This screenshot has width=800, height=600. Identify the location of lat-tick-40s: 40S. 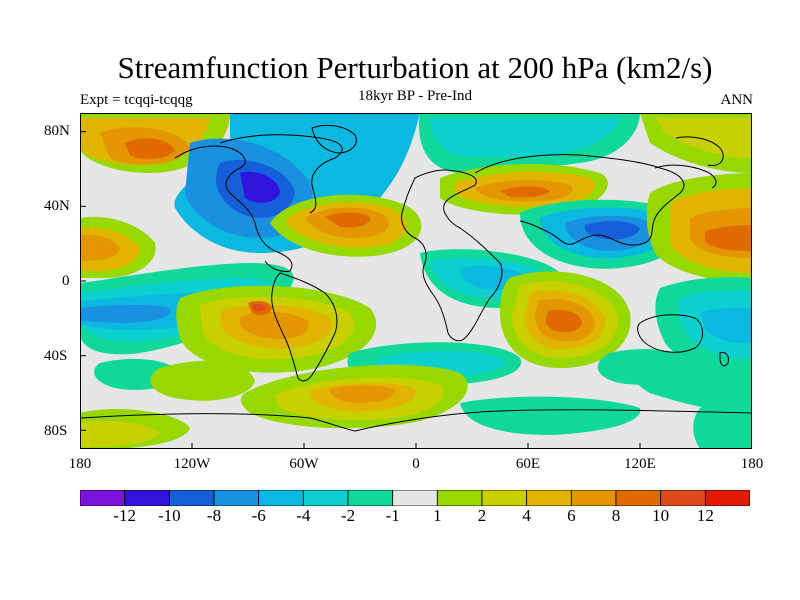
(56, 356).